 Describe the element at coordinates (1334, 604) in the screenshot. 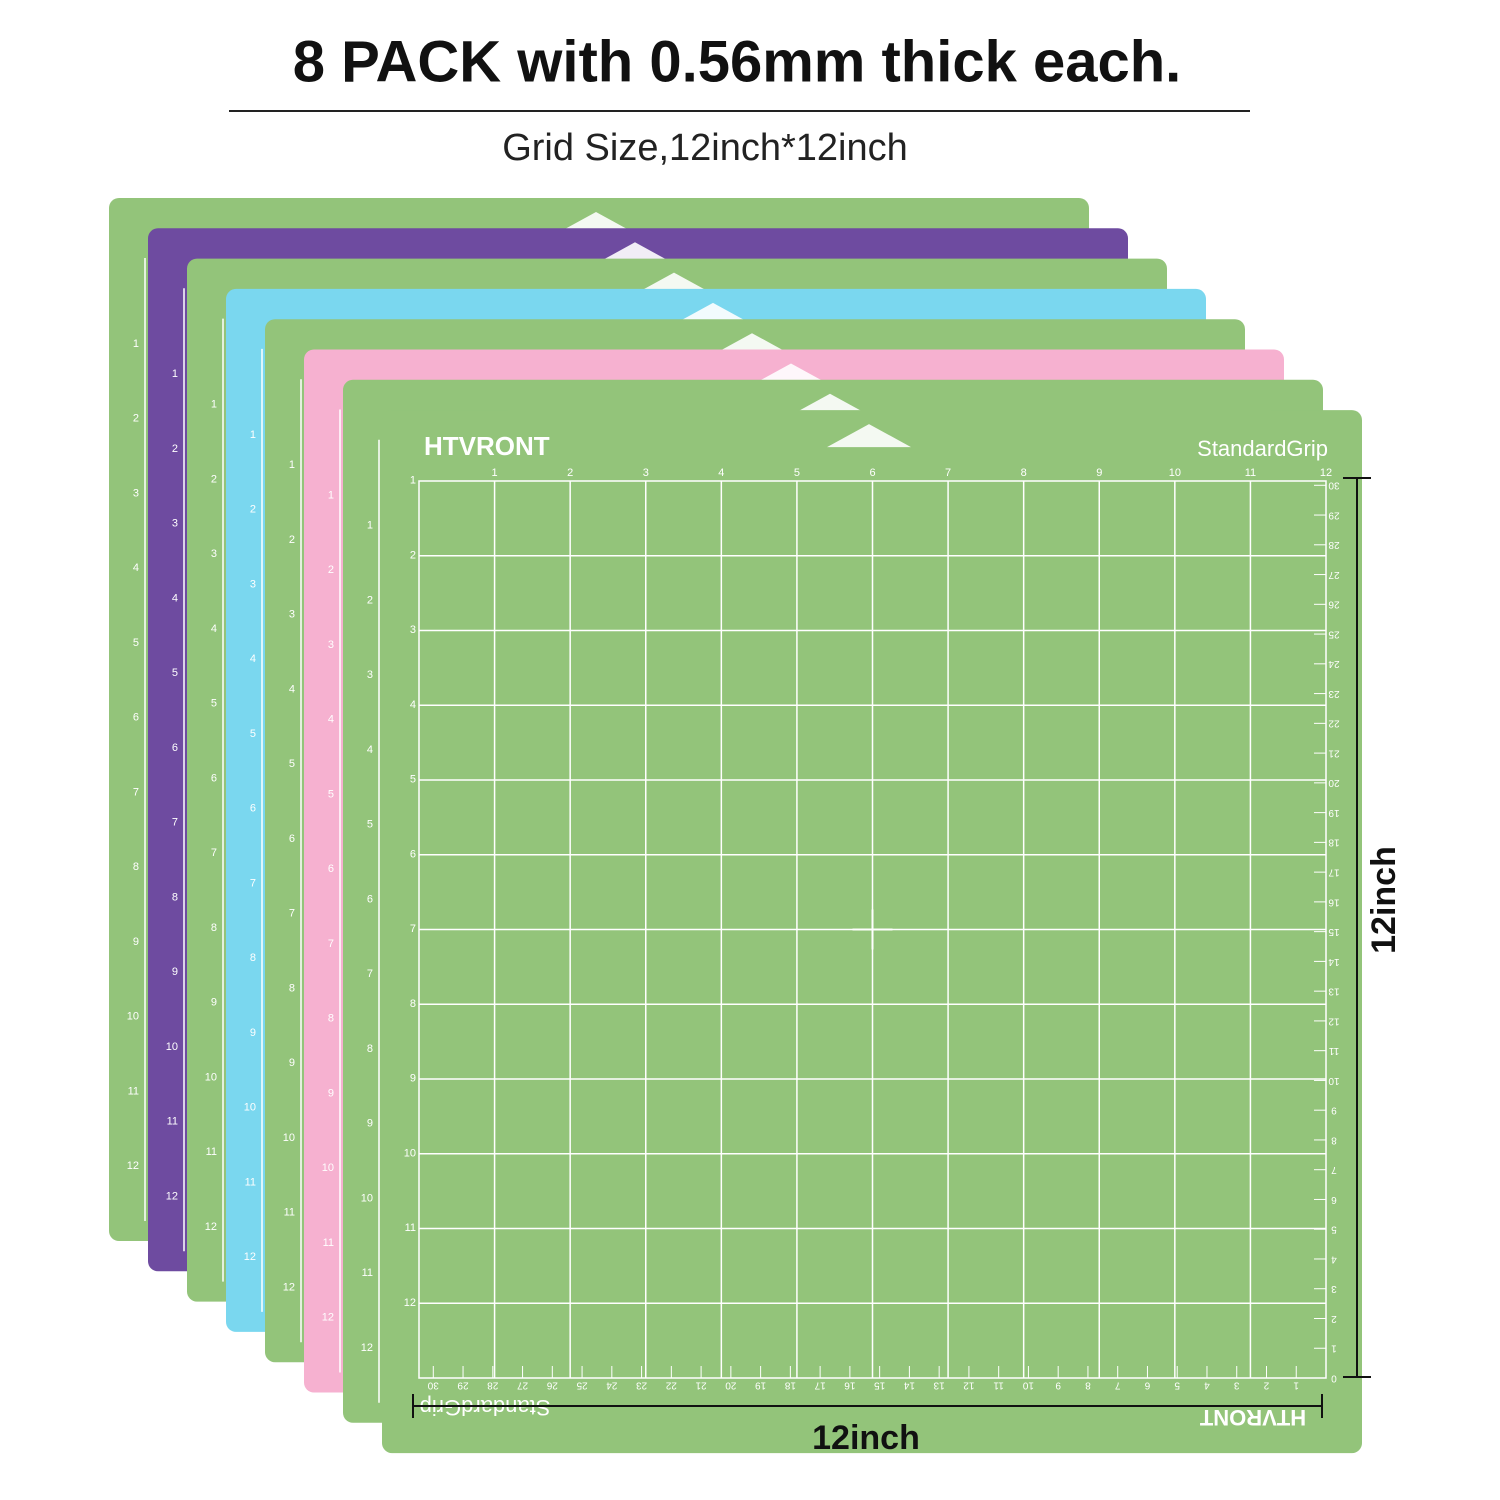

I see `right-ruler-label: 26` at that location.